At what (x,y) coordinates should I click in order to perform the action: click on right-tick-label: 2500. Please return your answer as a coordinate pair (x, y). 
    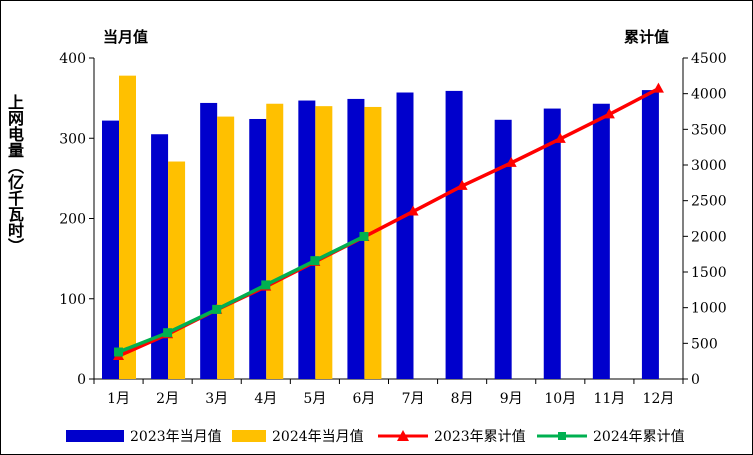
    Looking at the image, I should click on (709, 202).